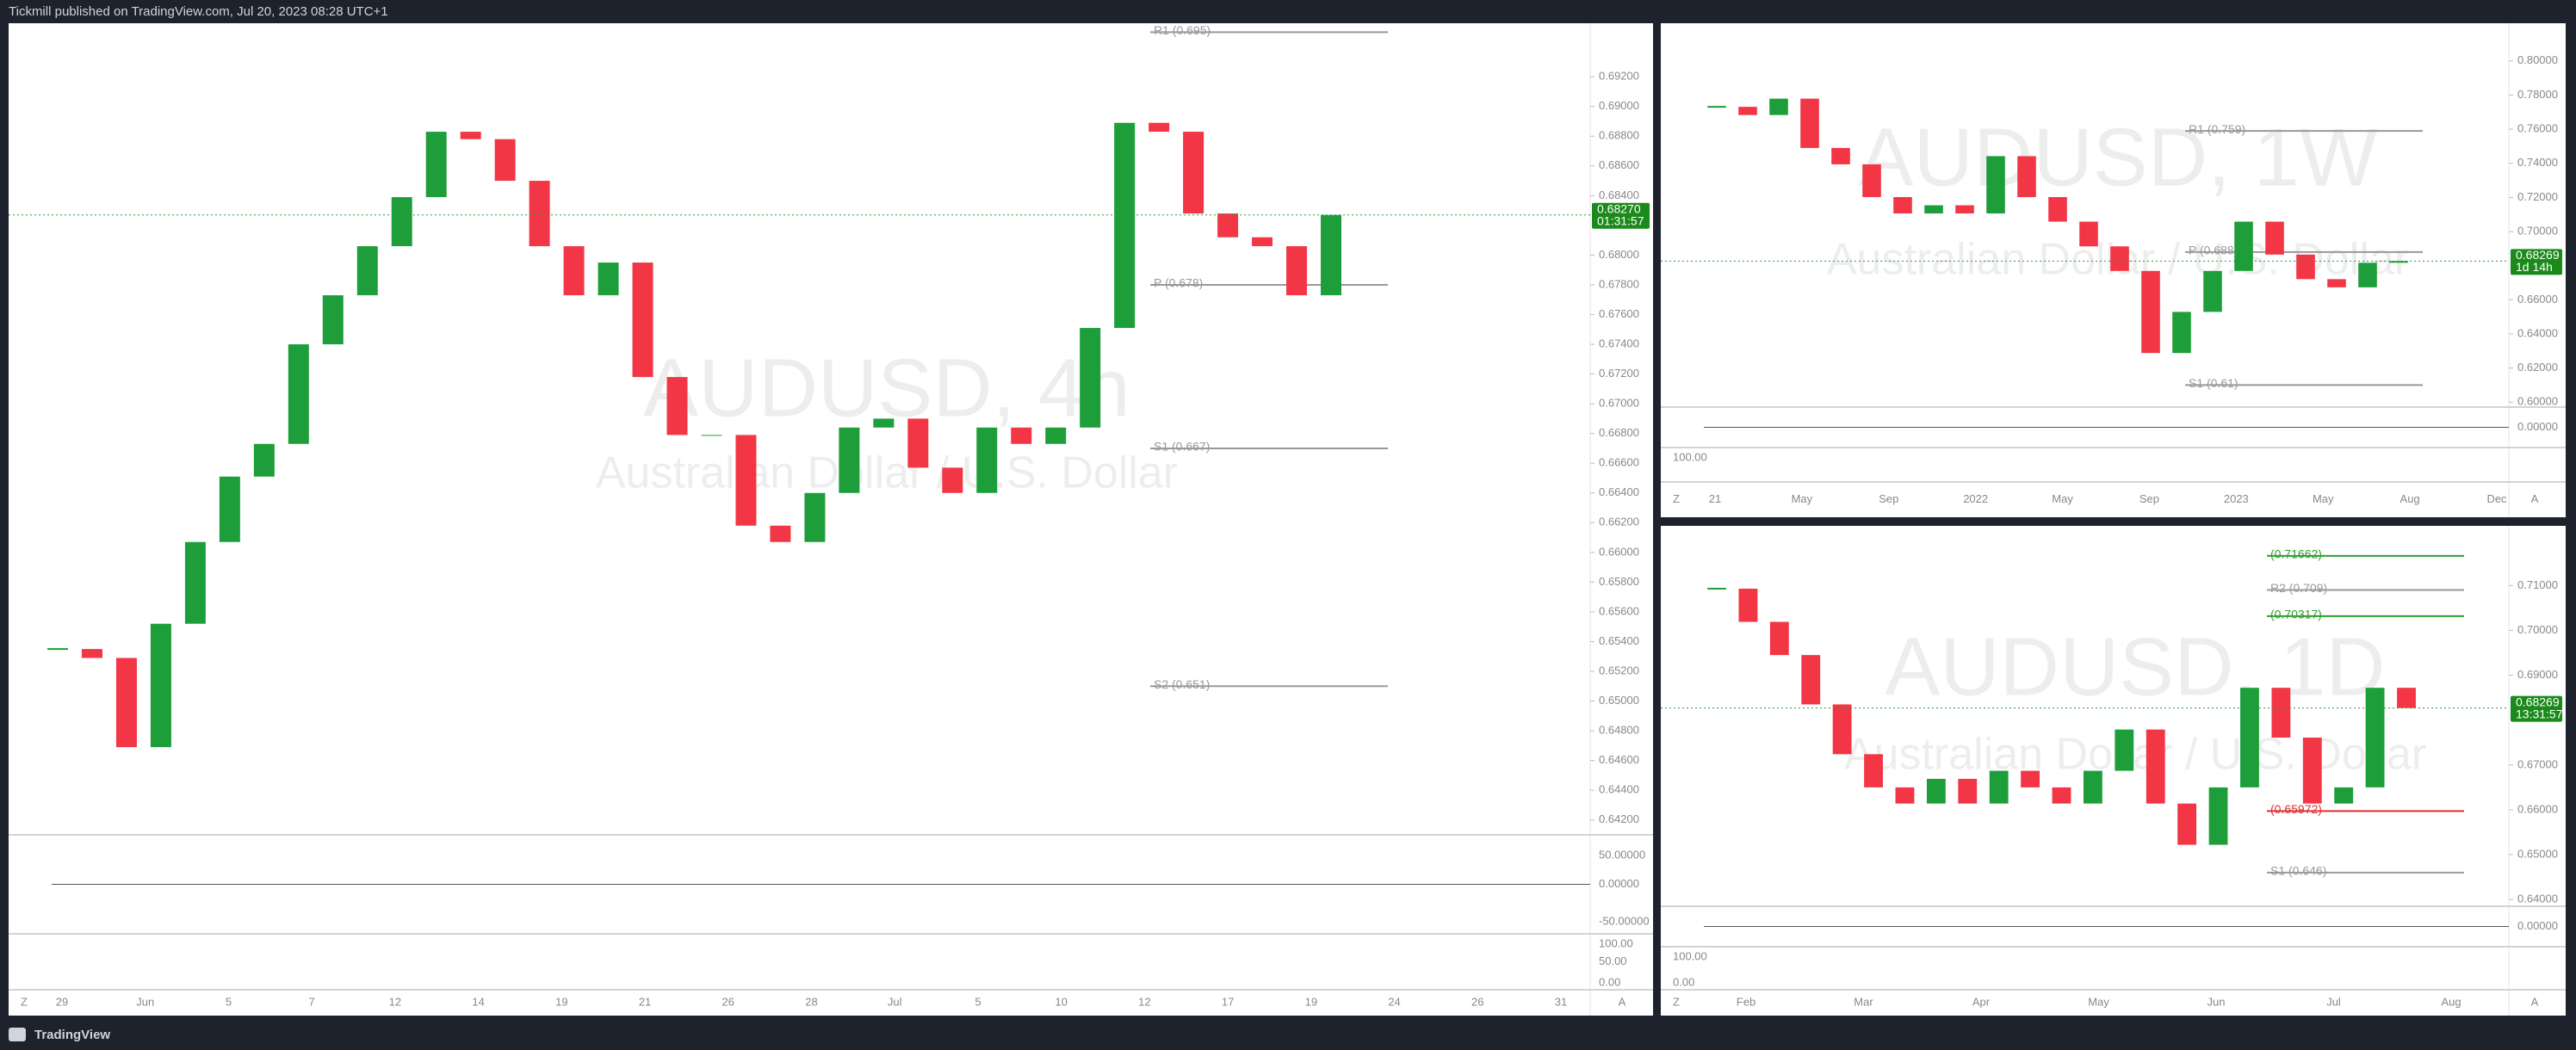 The image size is (2576, 1050). Describe the element at coordinates (2538, 59) in the screenshot. I see `y-tick-label: 0.80000` at that location.